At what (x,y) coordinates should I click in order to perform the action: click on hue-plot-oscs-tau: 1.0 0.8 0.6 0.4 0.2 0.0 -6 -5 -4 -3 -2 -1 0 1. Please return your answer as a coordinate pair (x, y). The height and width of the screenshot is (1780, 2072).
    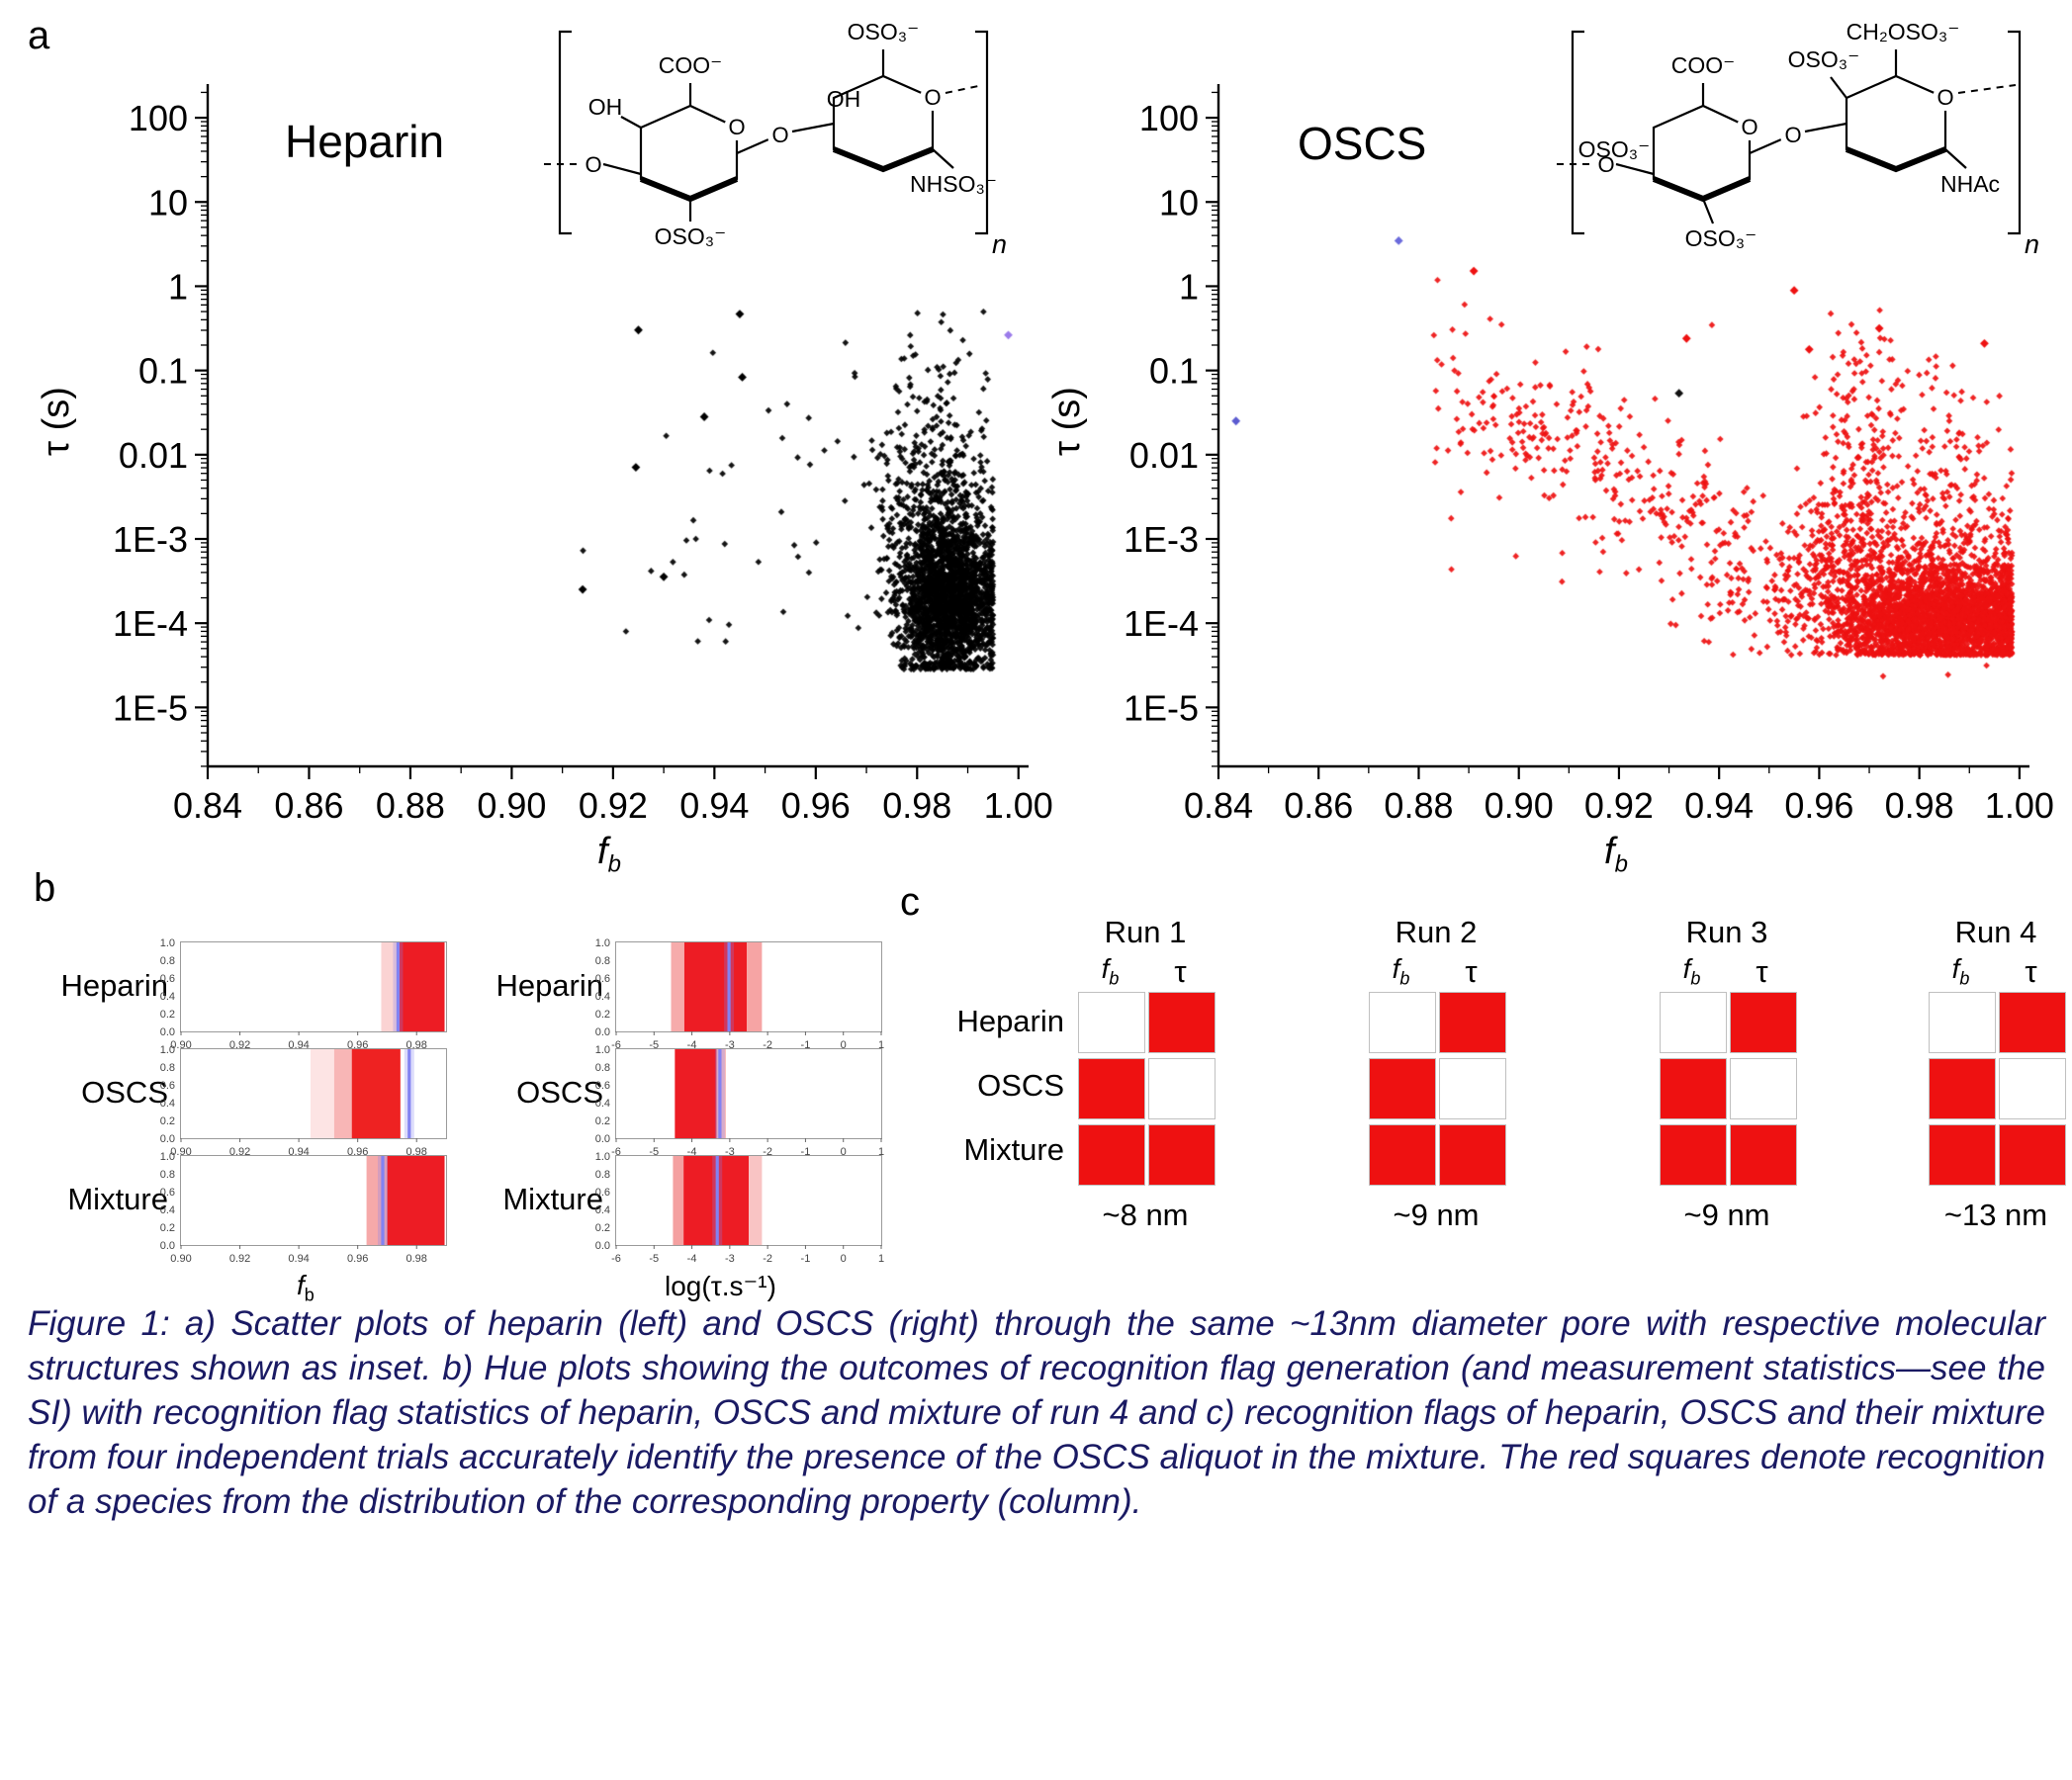
    Looking at the image, I should click on (739, 1101).